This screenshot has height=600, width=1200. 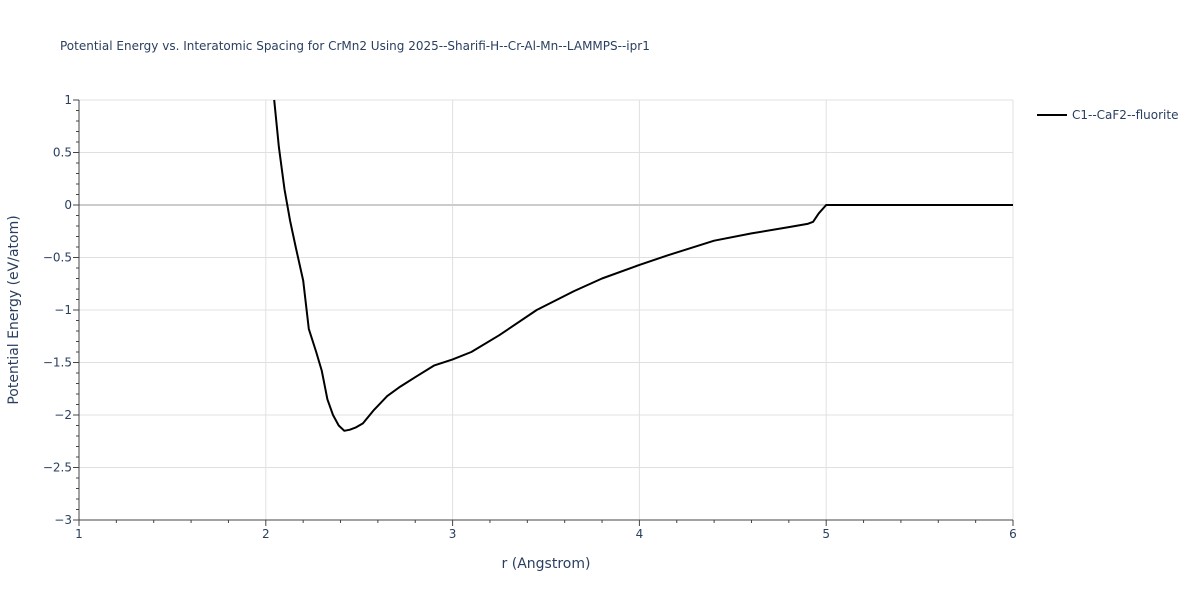 I want to click on x-tick-label: 3, so click(x=453, y=534).